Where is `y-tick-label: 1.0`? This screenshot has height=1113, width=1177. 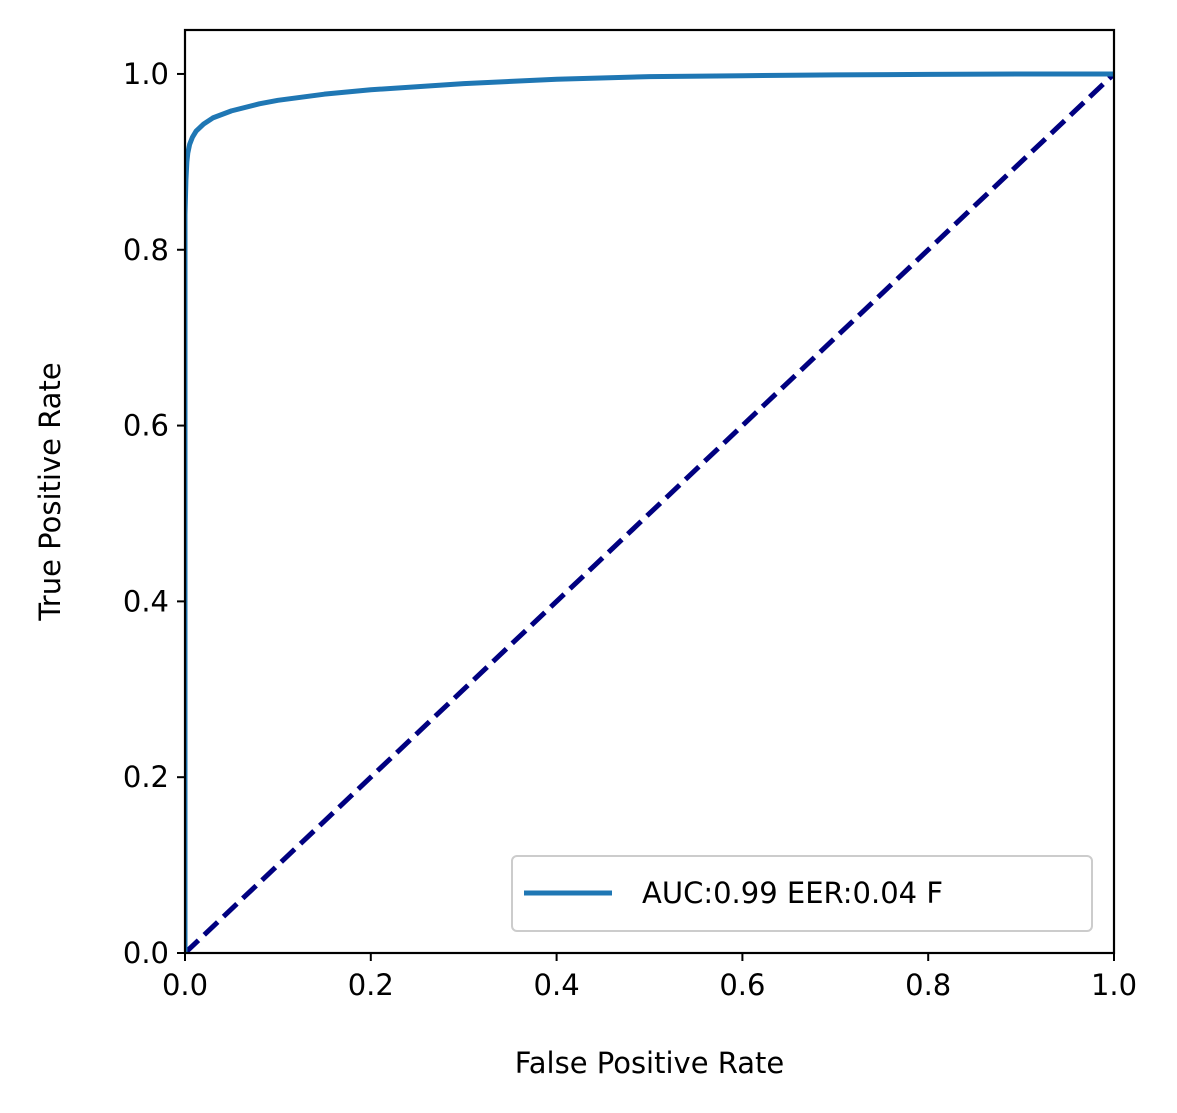
y-tick-label: 1.0 is located at coordinates (146, 74).